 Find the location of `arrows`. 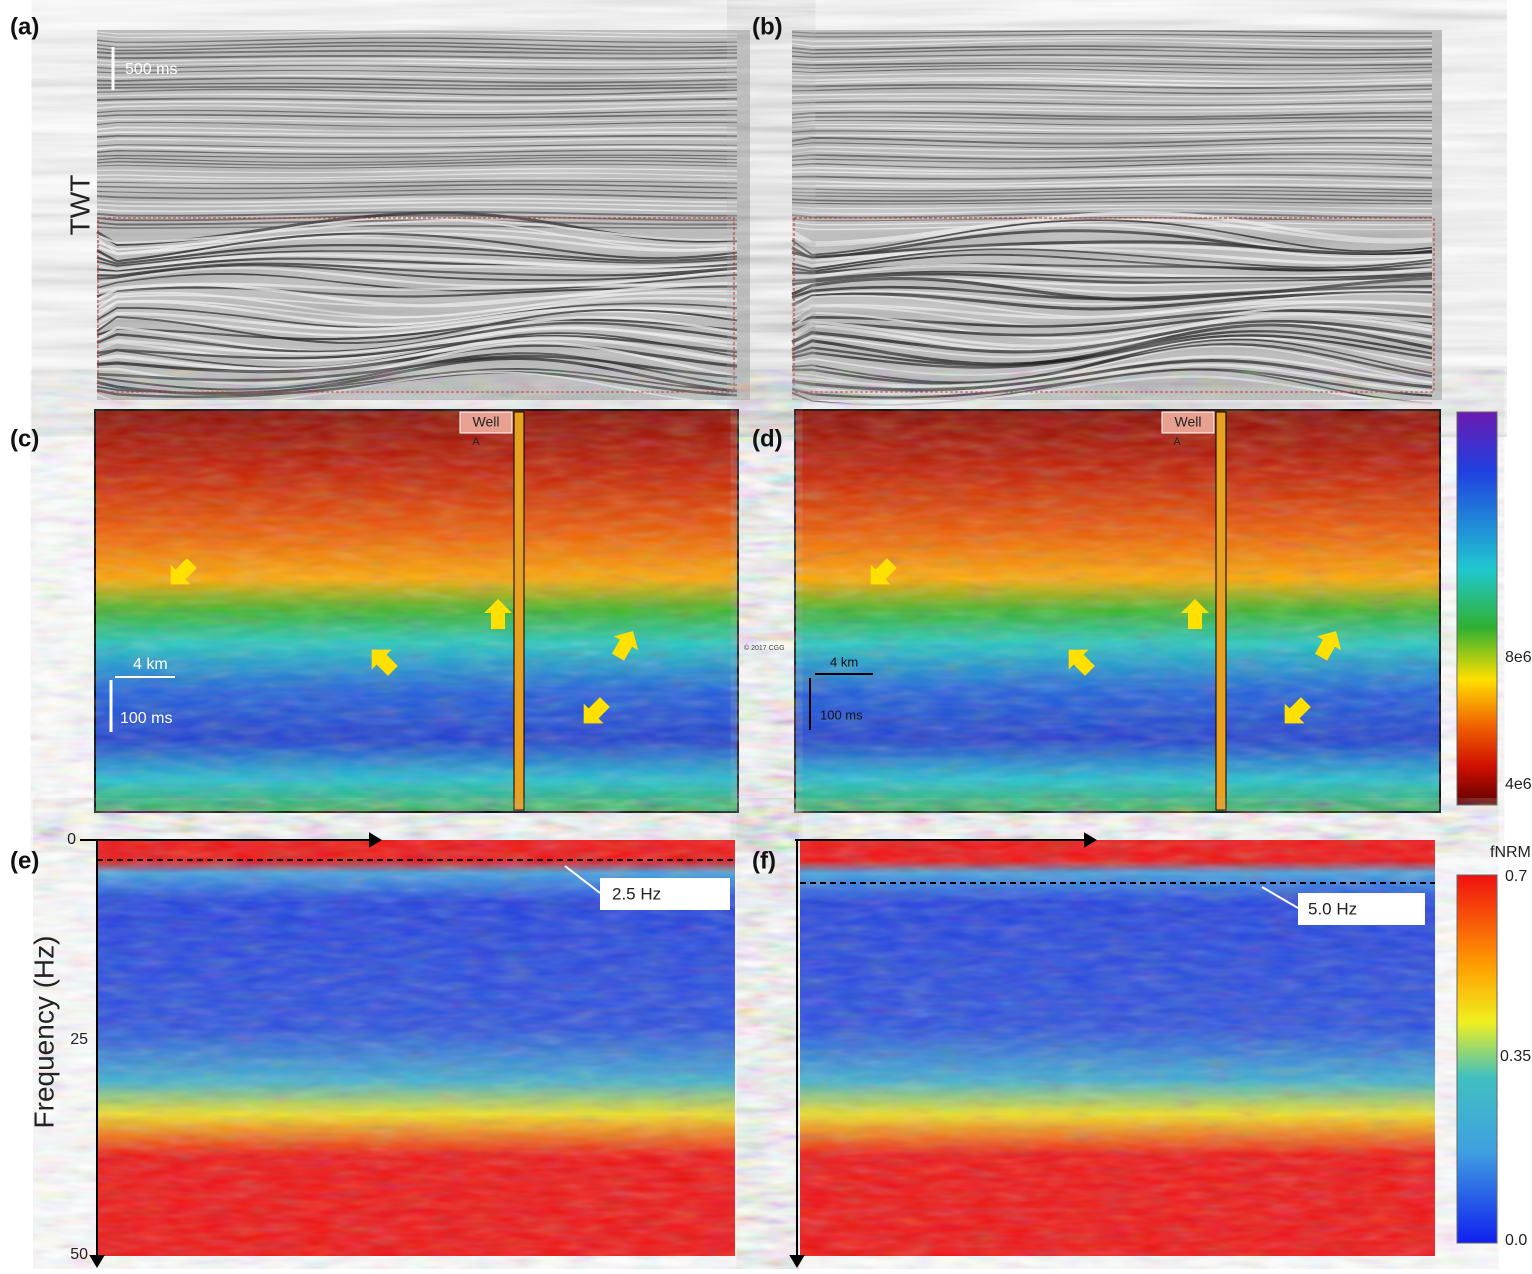

arrows is located at coordinates (756, 641).